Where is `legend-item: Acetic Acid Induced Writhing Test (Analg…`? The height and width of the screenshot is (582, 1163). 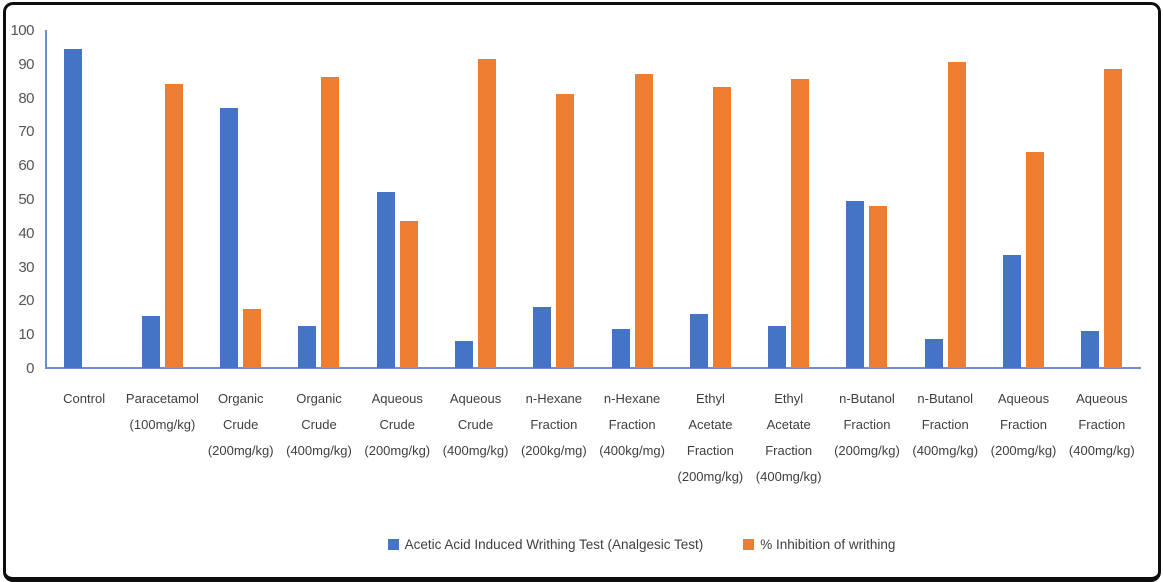 legend-item: Acetic Acid Induced Writhing Test (Analg… is located at coordinates (545, 544).